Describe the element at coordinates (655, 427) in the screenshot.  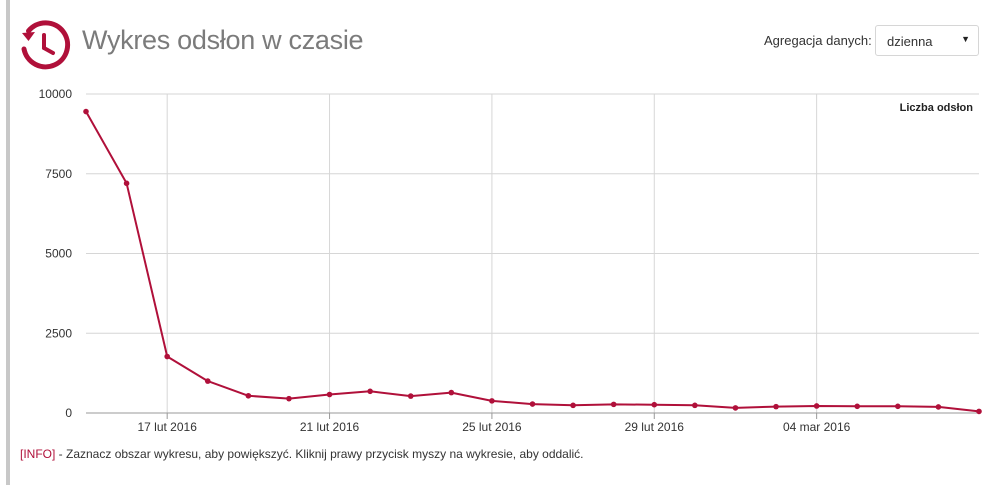
I see `x-tick-label: 29 lut 2016` at that location.